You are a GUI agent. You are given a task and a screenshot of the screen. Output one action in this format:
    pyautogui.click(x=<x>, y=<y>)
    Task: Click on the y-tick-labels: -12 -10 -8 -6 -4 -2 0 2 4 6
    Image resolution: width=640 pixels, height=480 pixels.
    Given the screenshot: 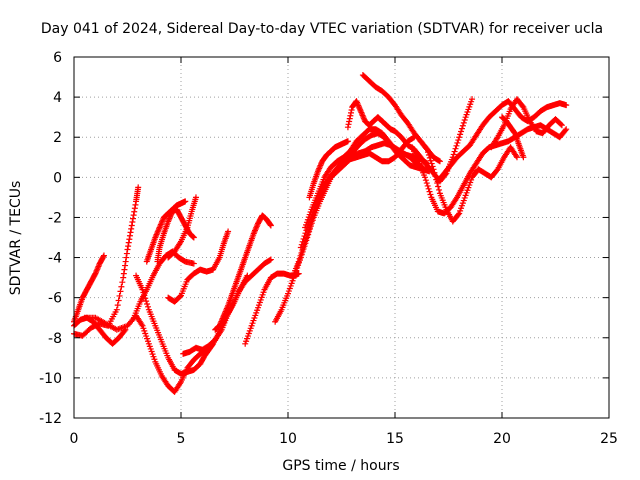 What is the action you would take?
    pyautogui.click(x=50, y=238)
    